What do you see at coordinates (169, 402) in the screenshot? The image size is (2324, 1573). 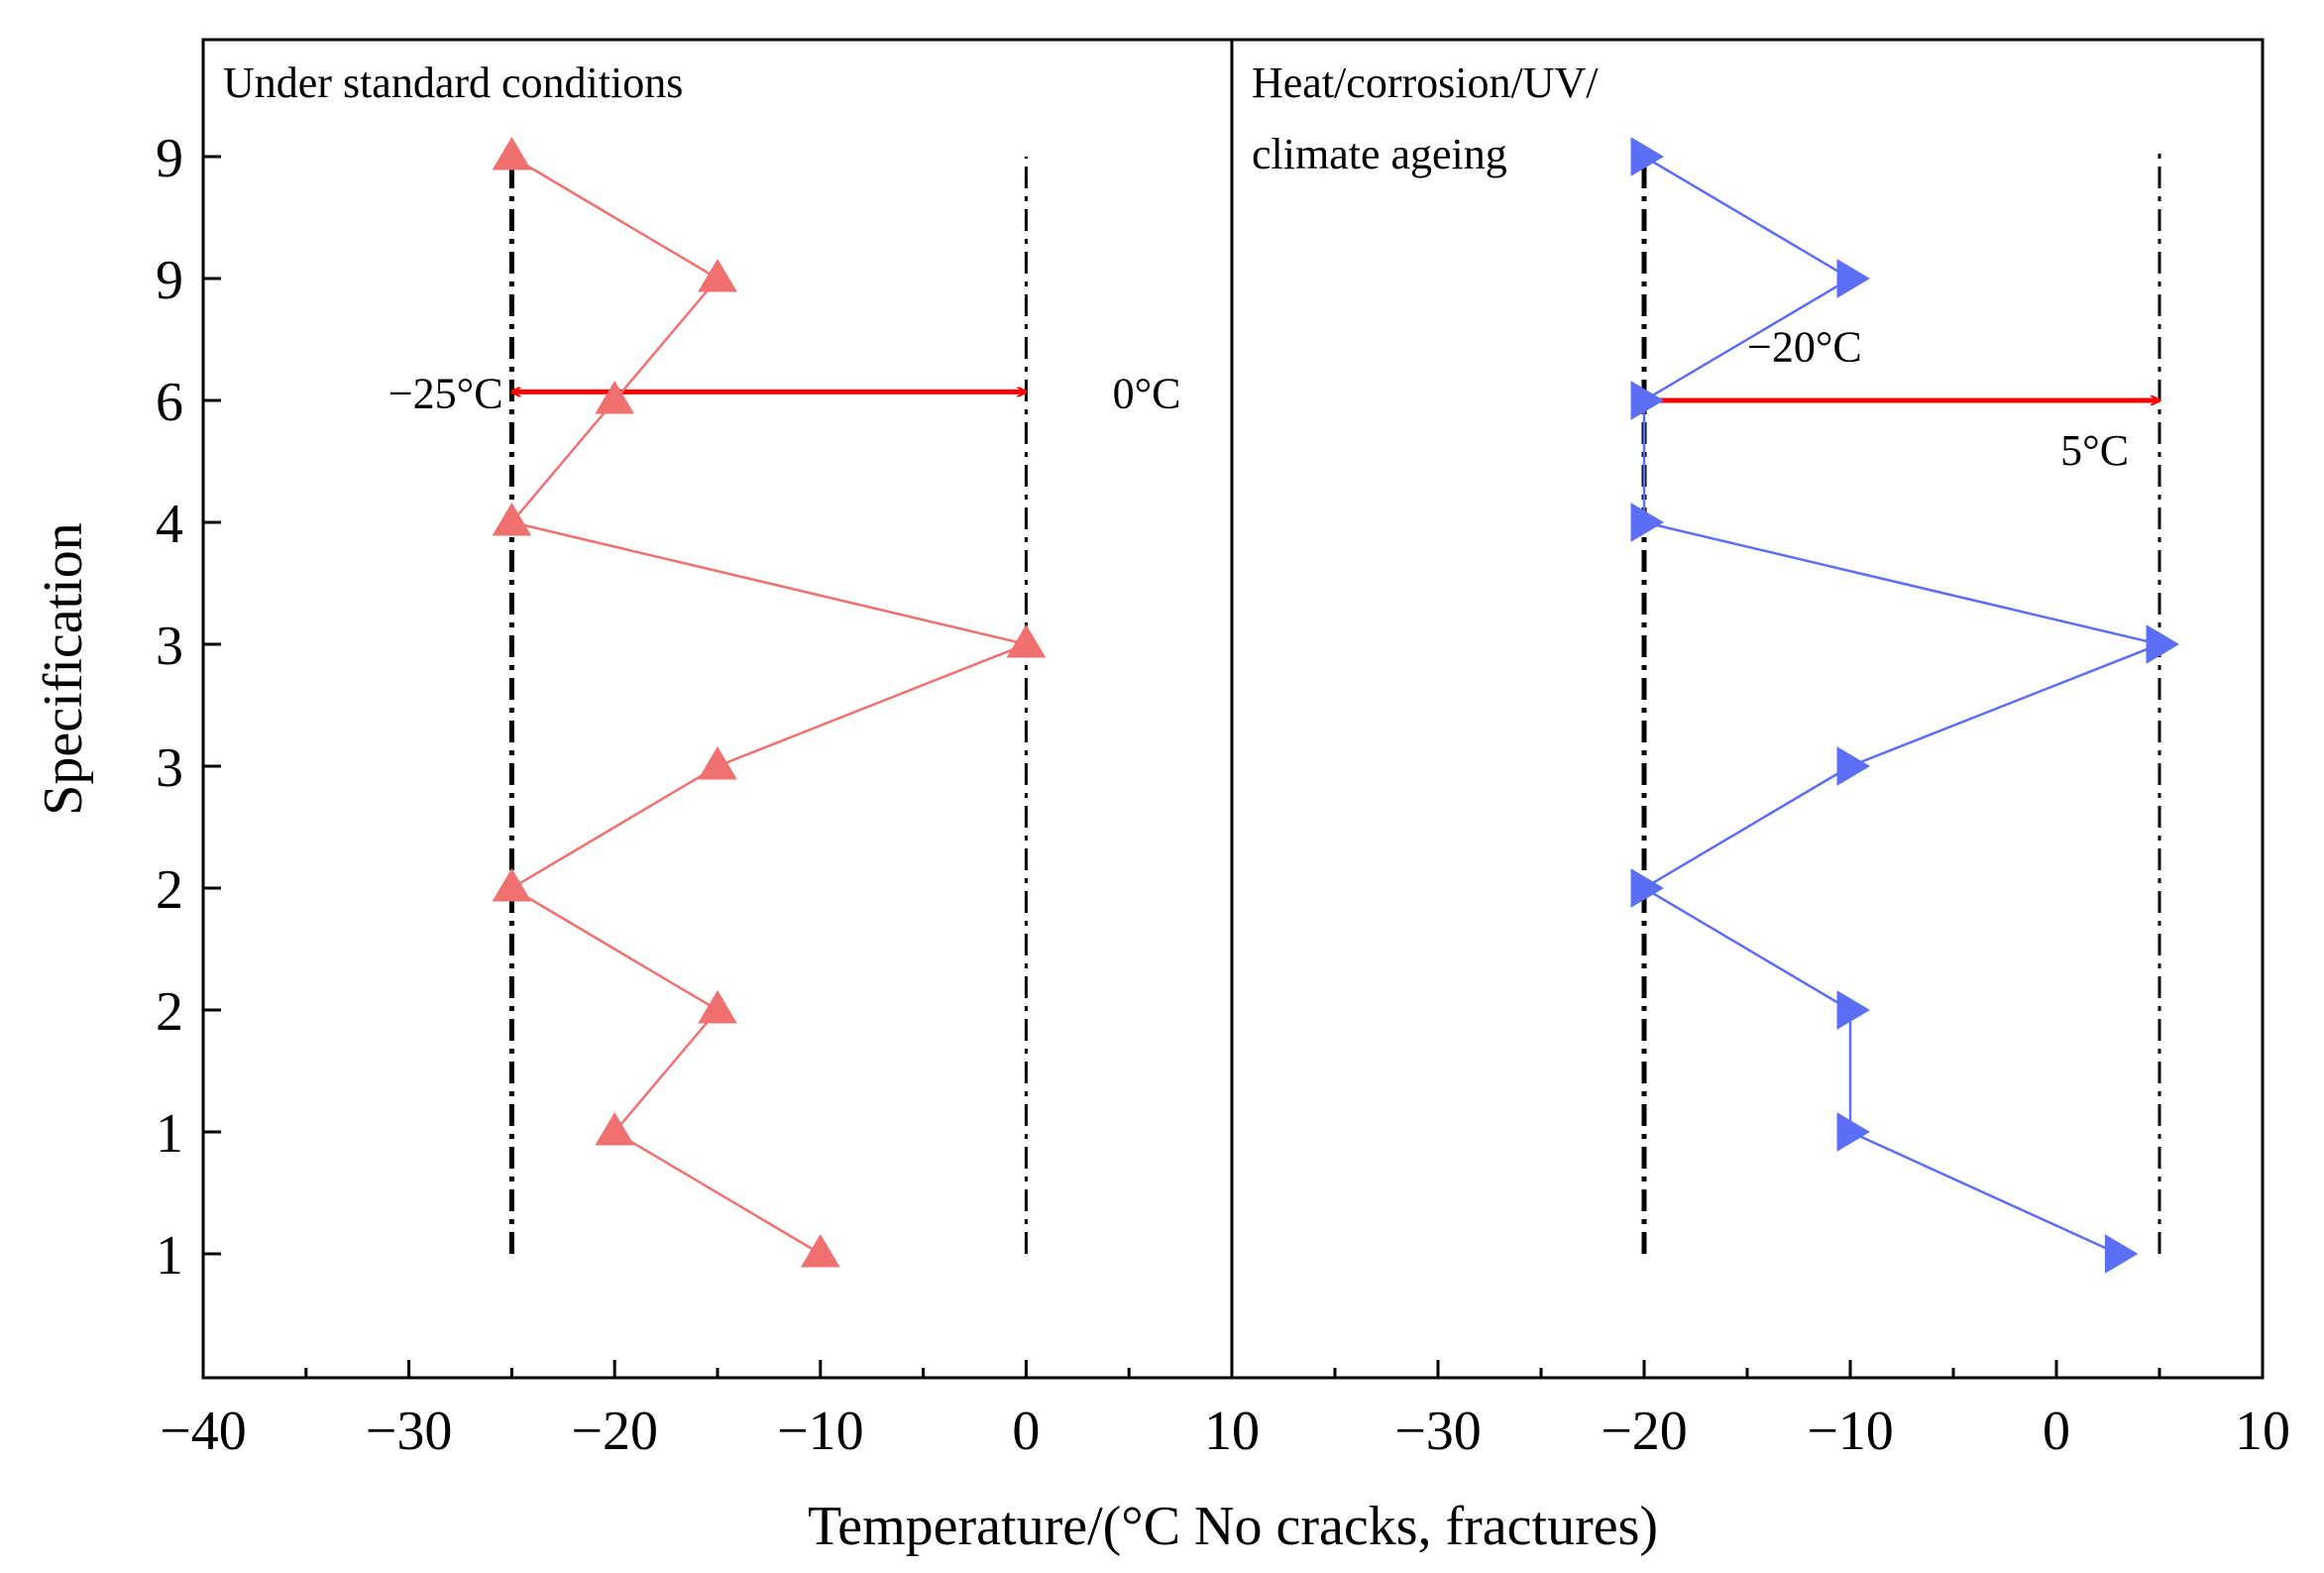 I see `y-tick-label: 6` at bounding box center [169, 402].